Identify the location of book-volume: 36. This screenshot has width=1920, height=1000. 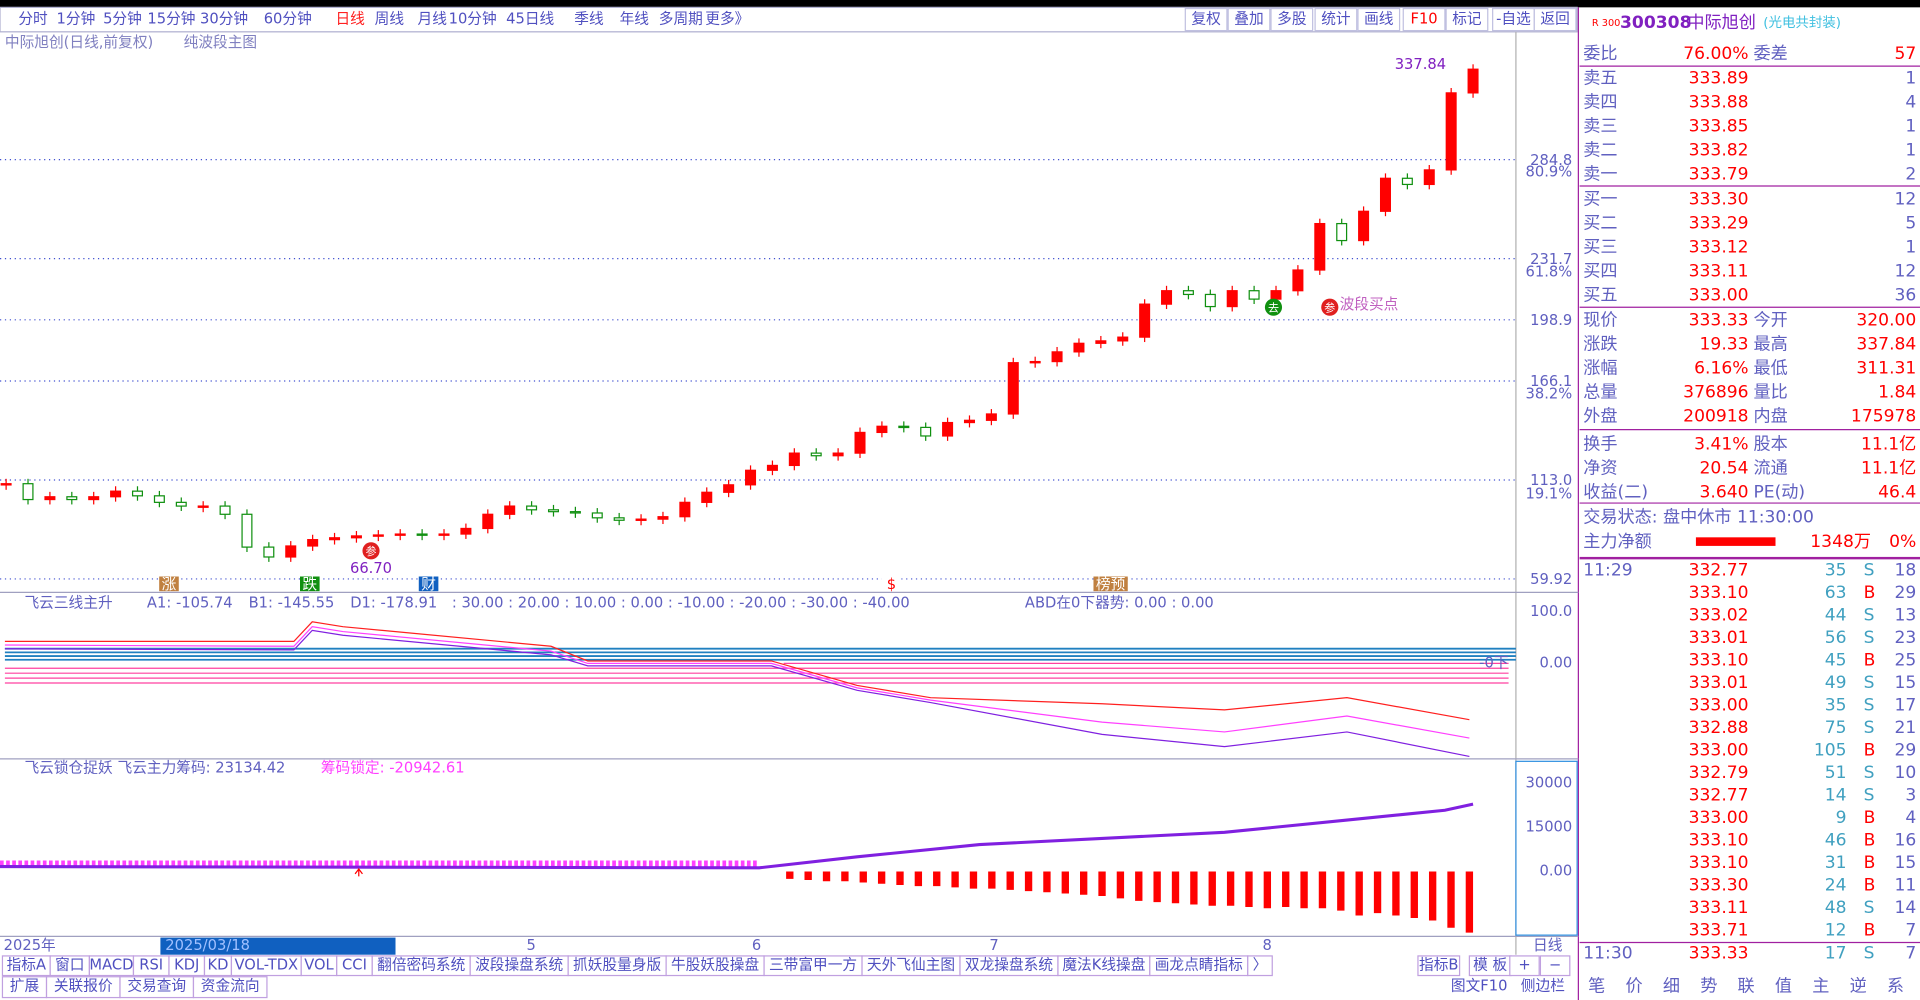
(1906, 295).